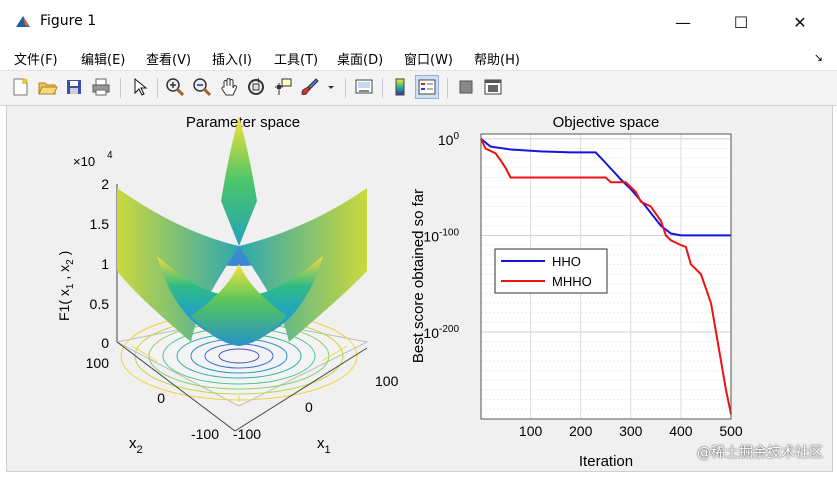 This screenshot has height=478, width=837. I want to click on series-line-hho, so click(605, 187).